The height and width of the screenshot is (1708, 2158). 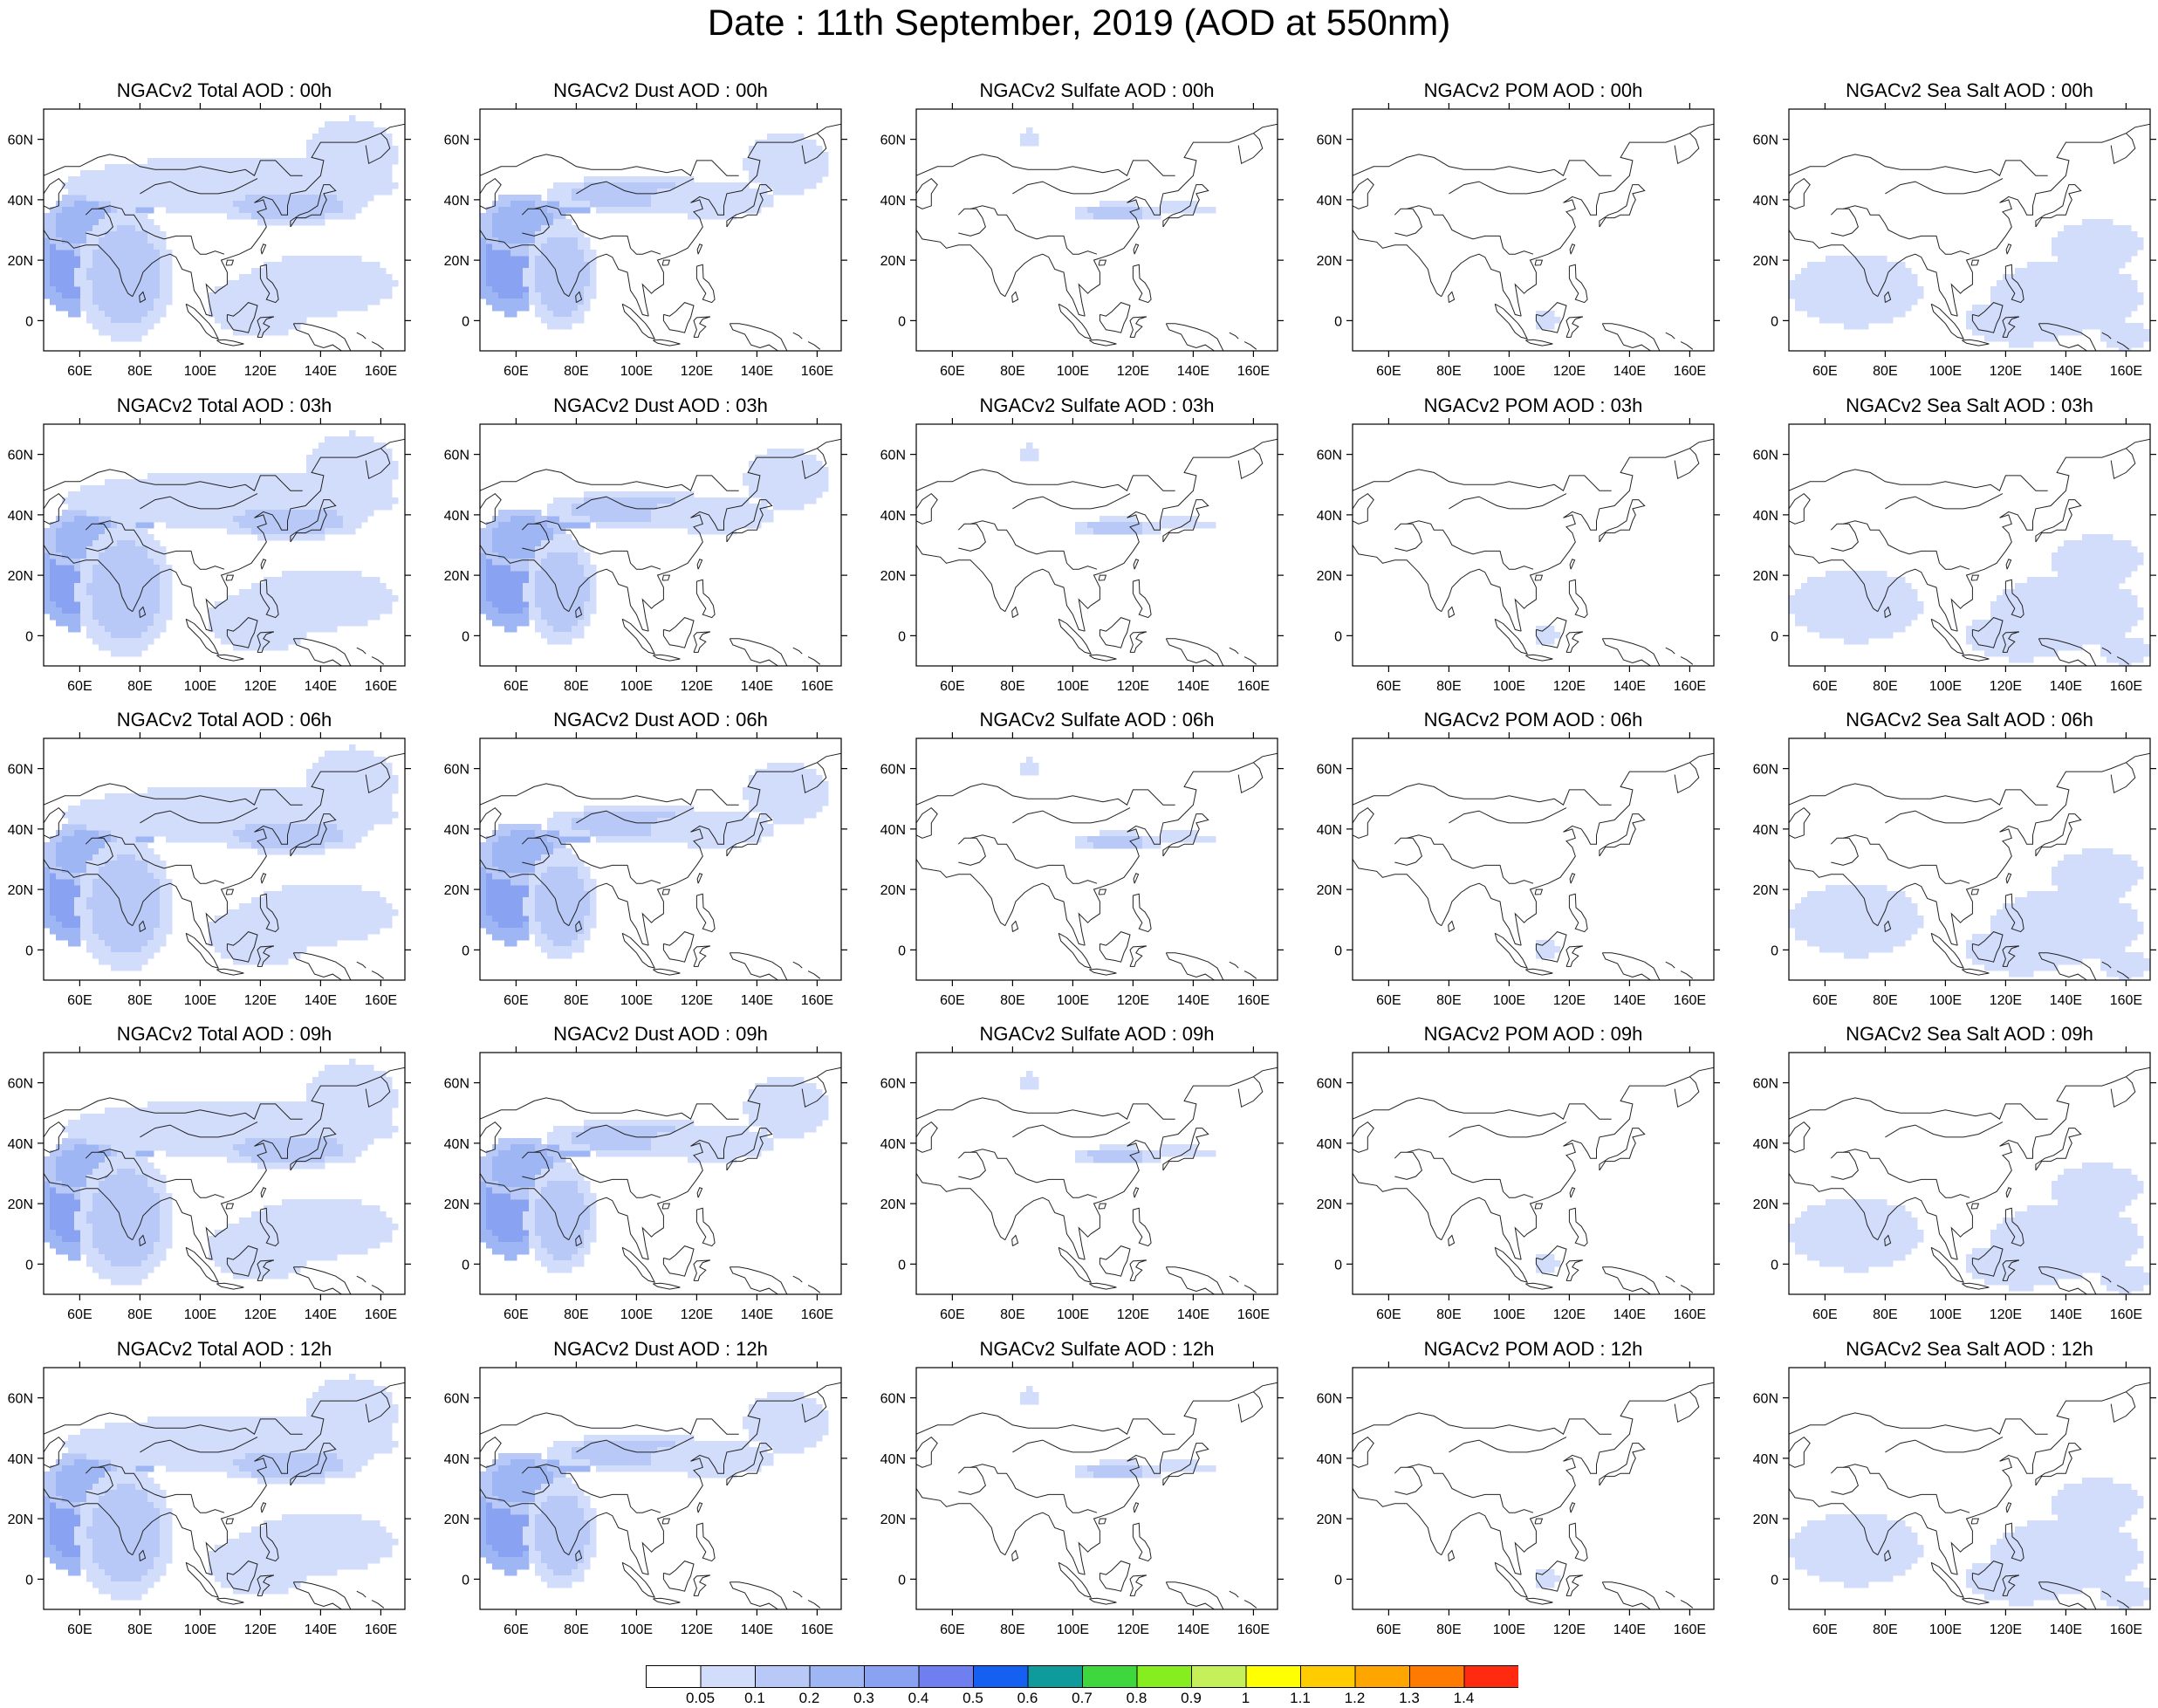 I want to click on lon-tick-label: 140E, so click(x=321, y=371).